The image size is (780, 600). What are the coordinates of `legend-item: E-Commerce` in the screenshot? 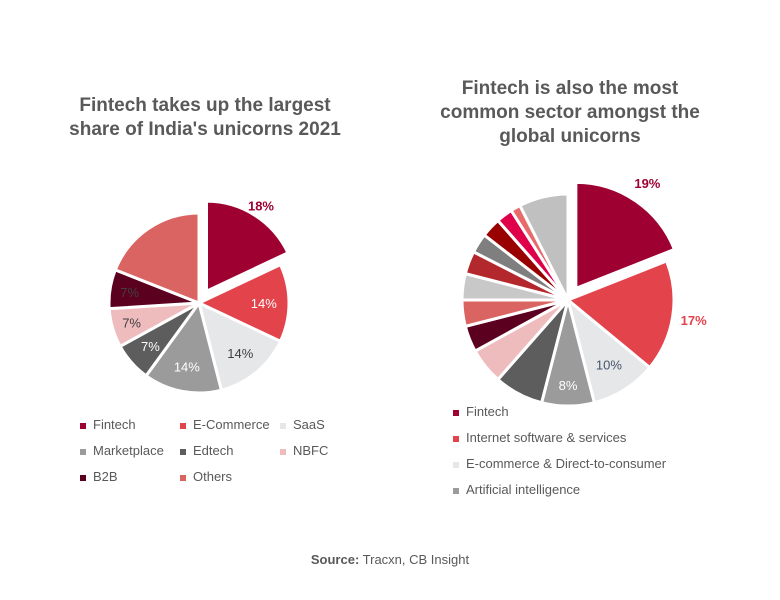 It's located at (225, 424).